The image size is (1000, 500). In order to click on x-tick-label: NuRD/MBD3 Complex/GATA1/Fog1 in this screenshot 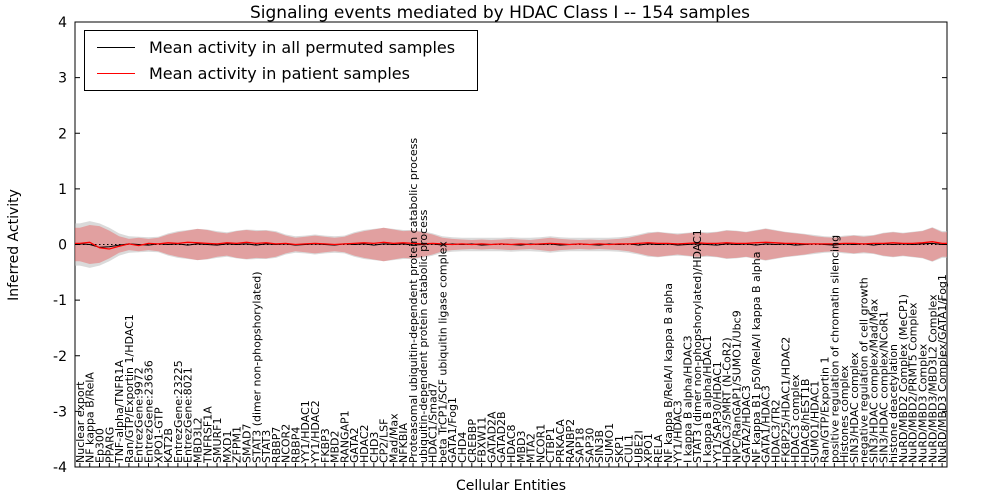, I will do `click(942, 368)`.